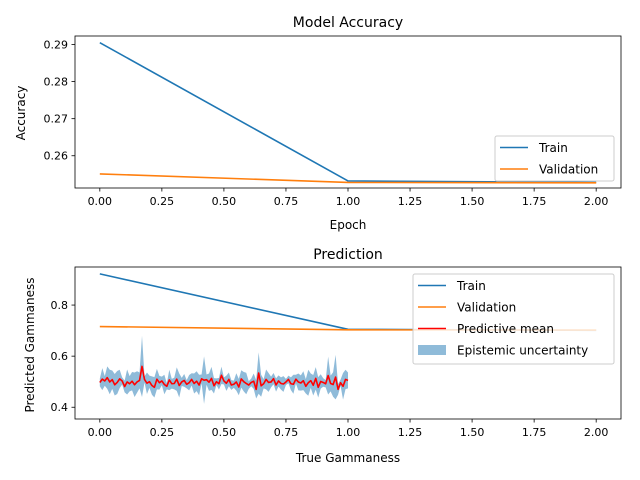 The image size is (640, 480). Describe the element at coordinates (348, 23) in the screenshot. I see `accuracy-chart-title: Model Accuracy` at that location.